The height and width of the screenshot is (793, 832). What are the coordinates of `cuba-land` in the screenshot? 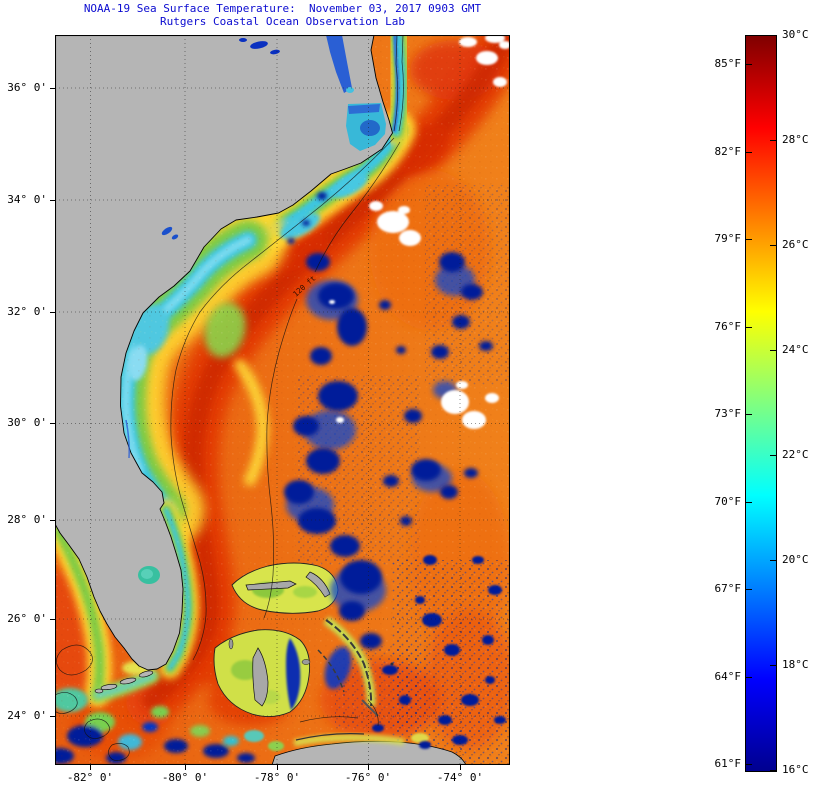 It's located at (355, 747).